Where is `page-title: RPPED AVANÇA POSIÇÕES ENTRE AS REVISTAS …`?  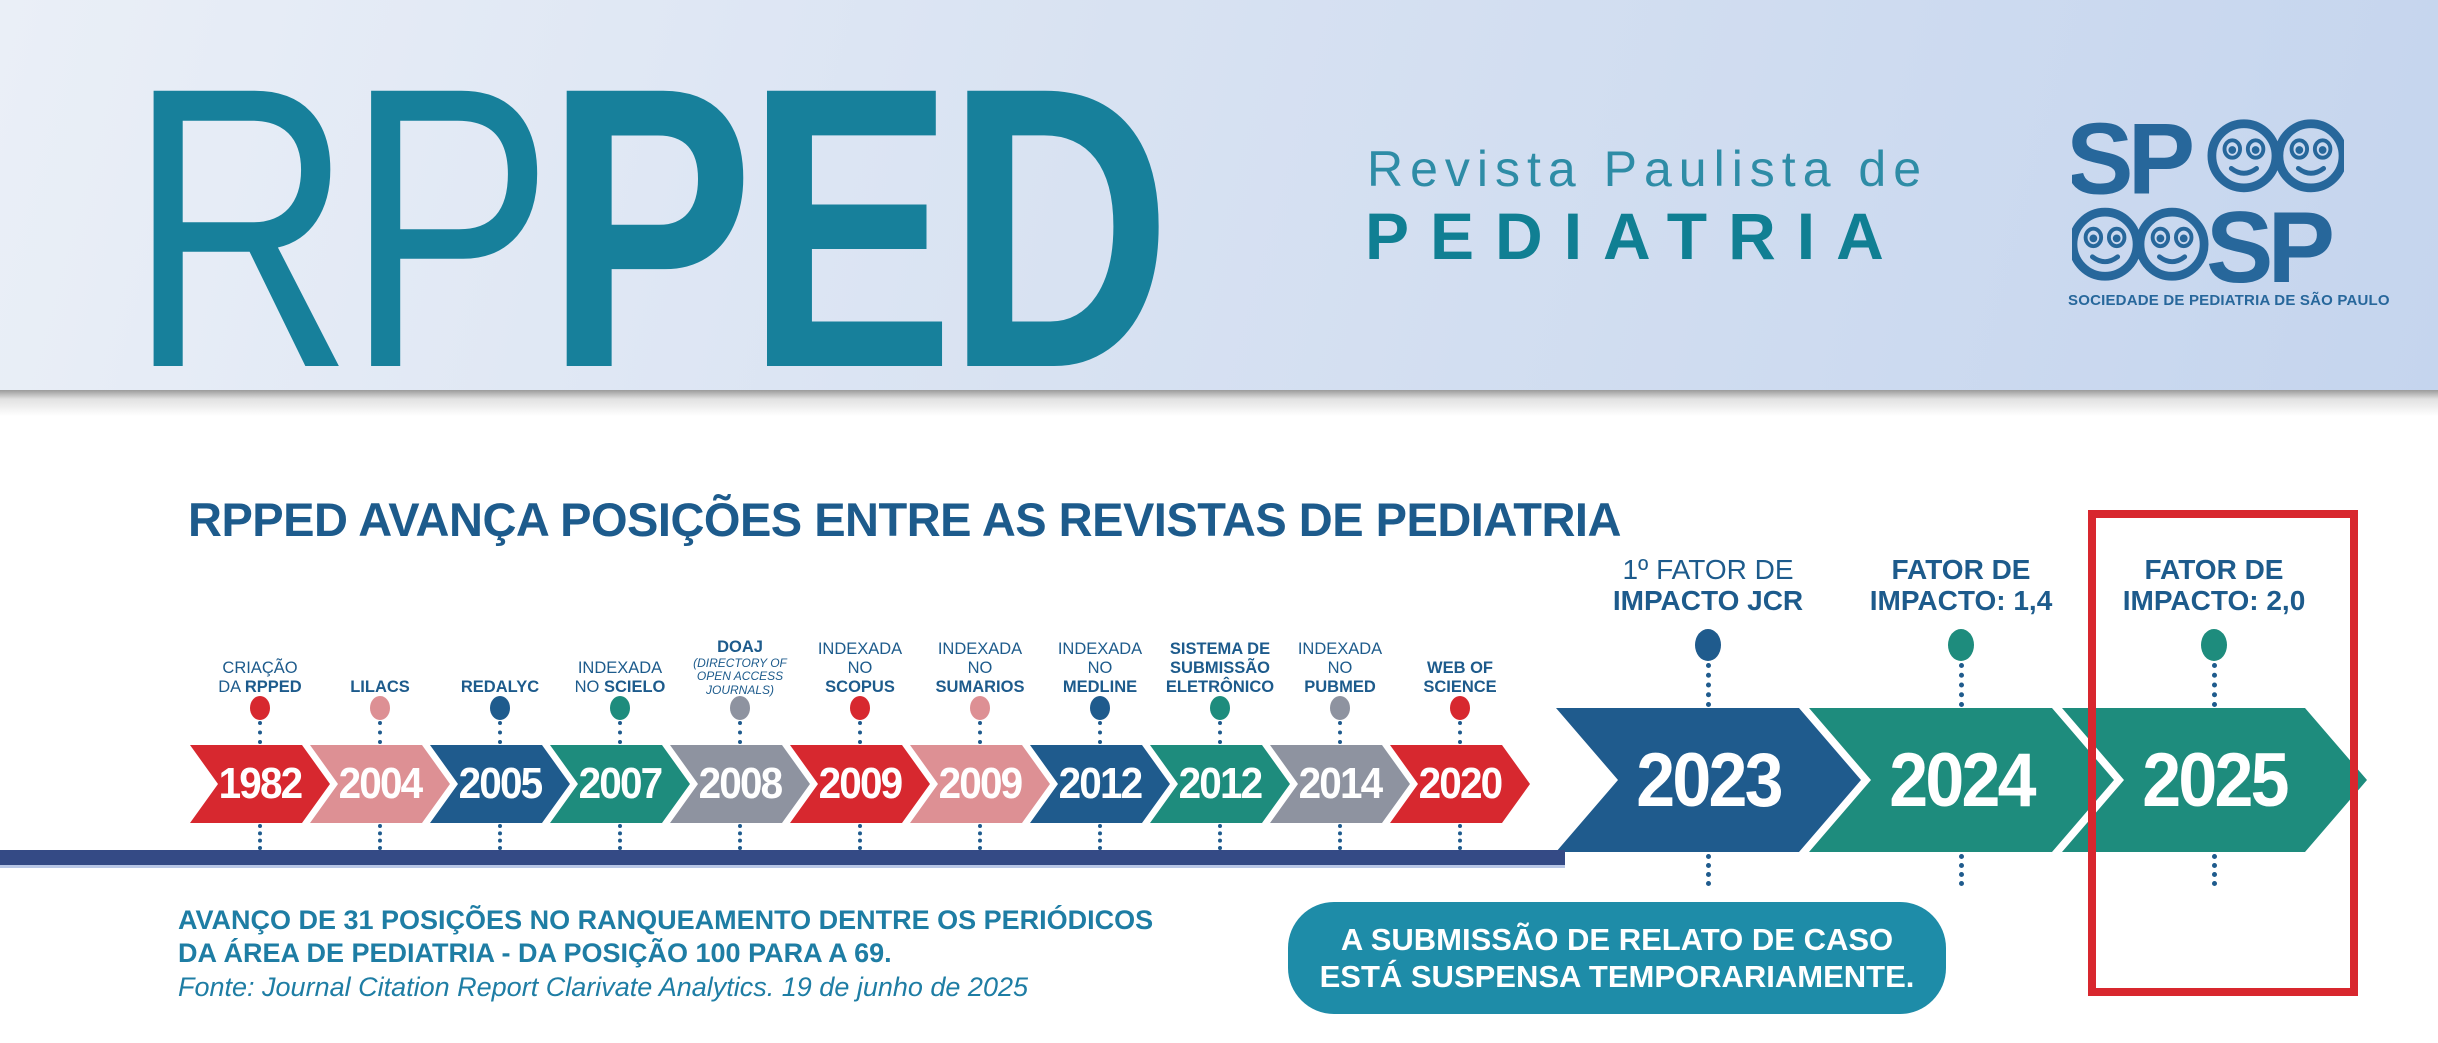 page-title: RPPED AVANÇA POSIÇÕES ENTRE AS REVISTAS … is located at coordinates (904, 519).